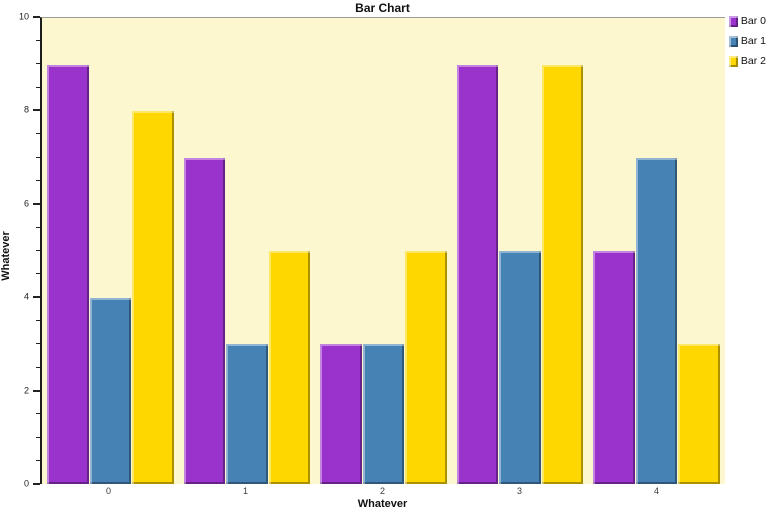 This screenshot has height=513, width=768. I want to click on legend-item: Bar 1, so click(747, 41).